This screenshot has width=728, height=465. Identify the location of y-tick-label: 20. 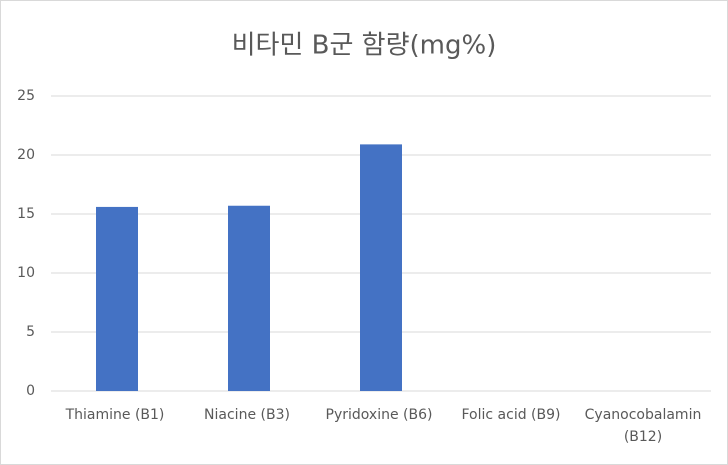
(26, 155).